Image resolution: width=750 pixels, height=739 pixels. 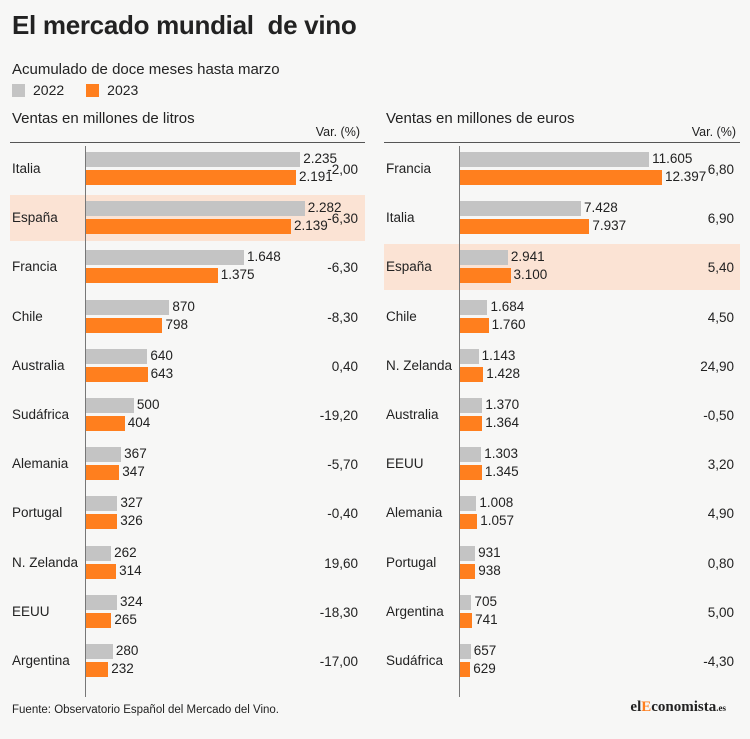 What do you see at coordinates (646, 707) in the screenshot?
I see `logo-e: E` at bounding box center [646, 707].